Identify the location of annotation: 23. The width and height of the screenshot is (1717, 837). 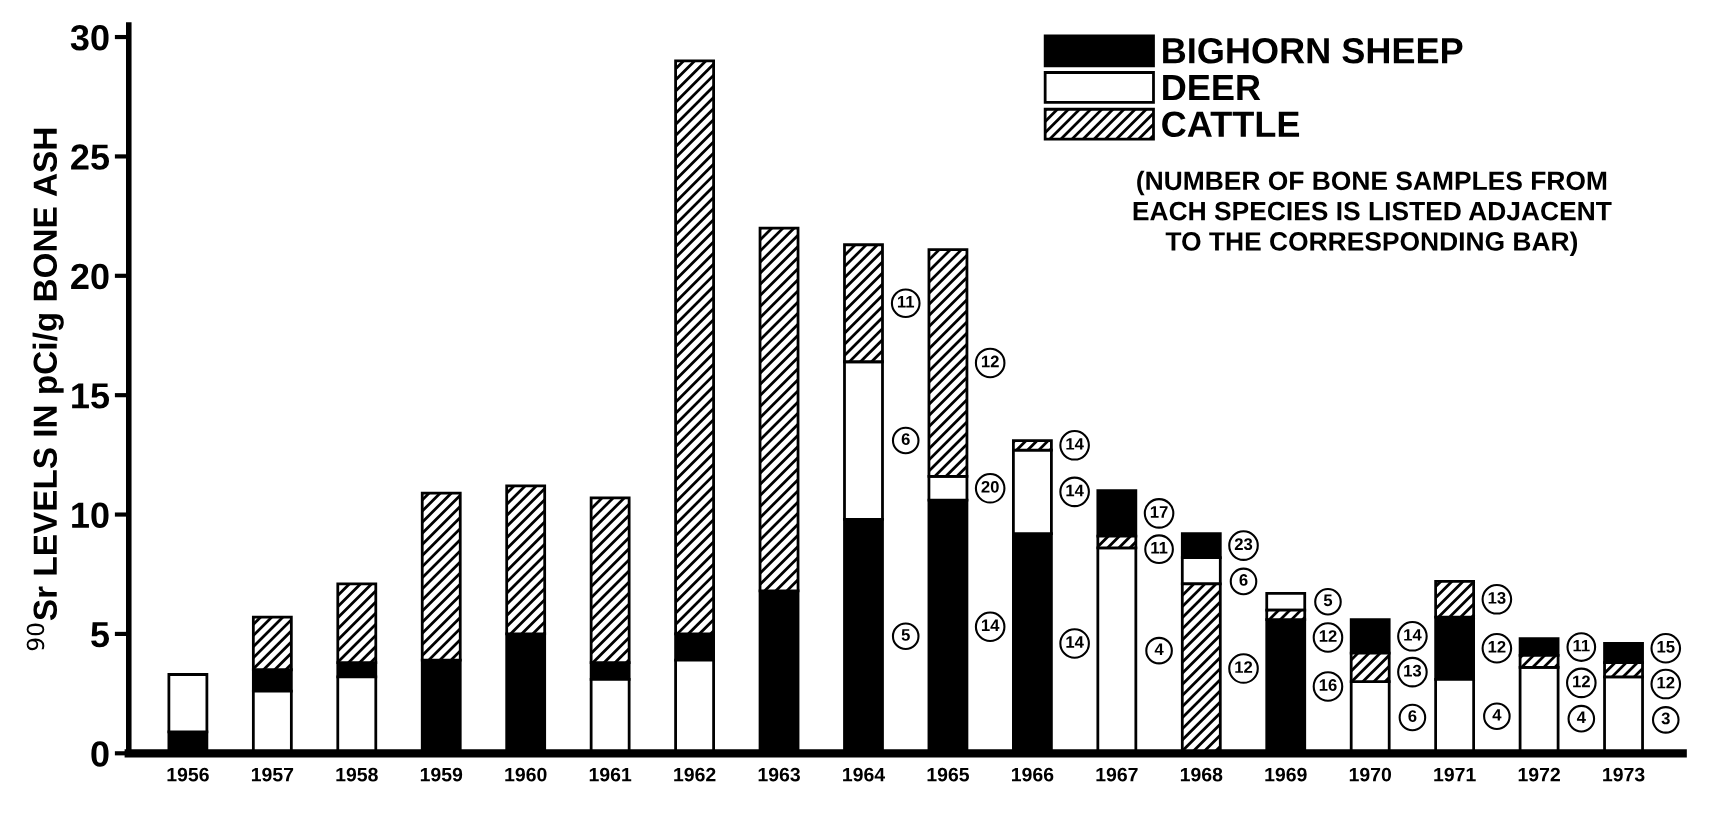
(1243, 544).